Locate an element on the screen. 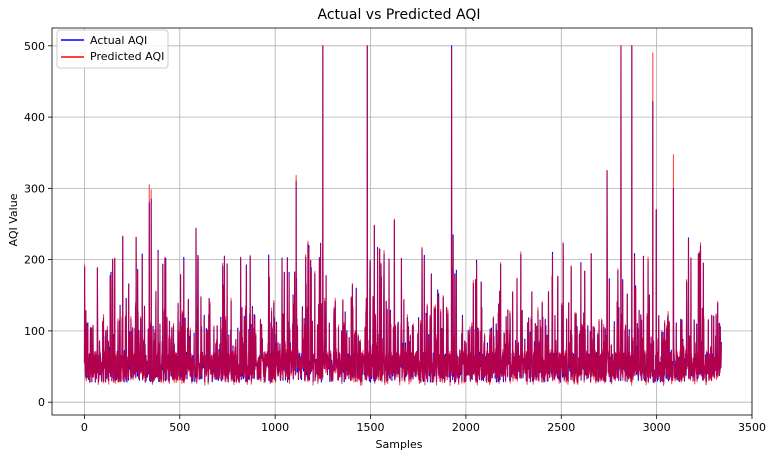  y-tick-label: 400 is located at coordinates (34, 117).